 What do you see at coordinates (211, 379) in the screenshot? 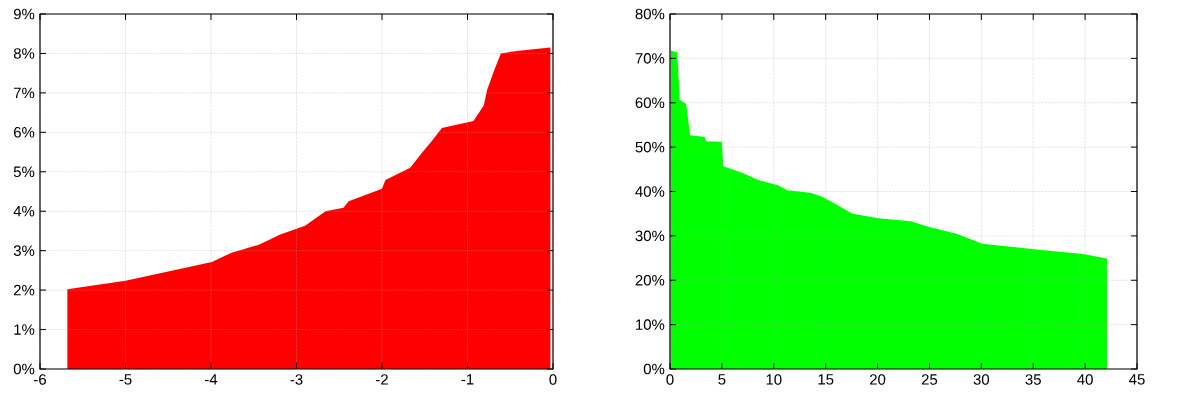
I see `x-tick-label: -4` at bounding box center [211, 379].